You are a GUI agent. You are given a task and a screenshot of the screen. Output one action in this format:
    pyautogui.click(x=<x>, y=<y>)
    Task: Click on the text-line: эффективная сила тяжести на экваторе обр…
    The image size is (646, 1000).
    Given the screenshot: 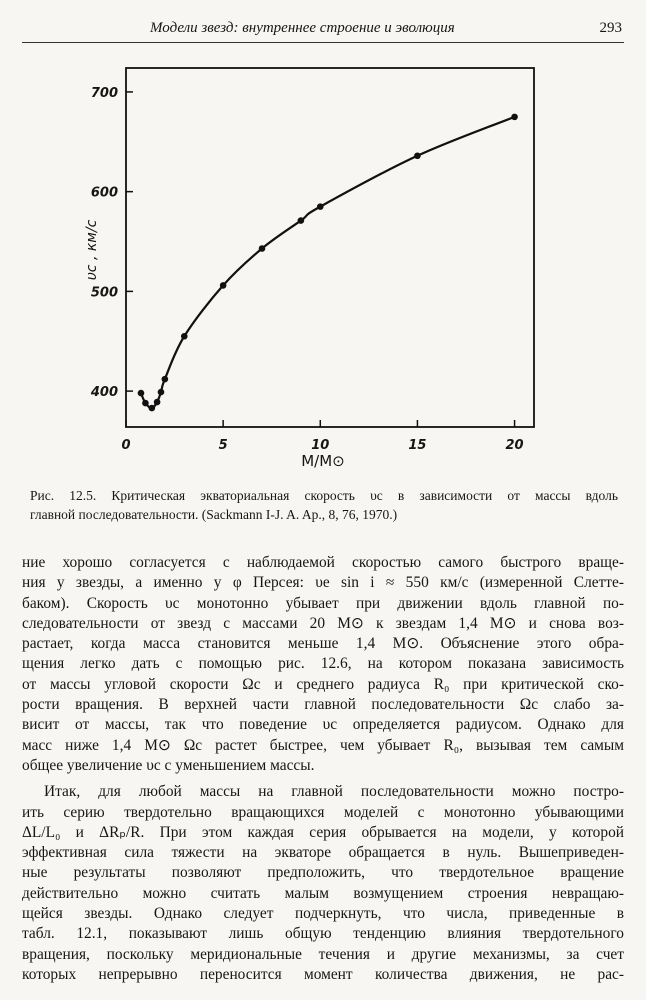 What is the action you would take?
    pyautogui.click(x=323, y=853)
    